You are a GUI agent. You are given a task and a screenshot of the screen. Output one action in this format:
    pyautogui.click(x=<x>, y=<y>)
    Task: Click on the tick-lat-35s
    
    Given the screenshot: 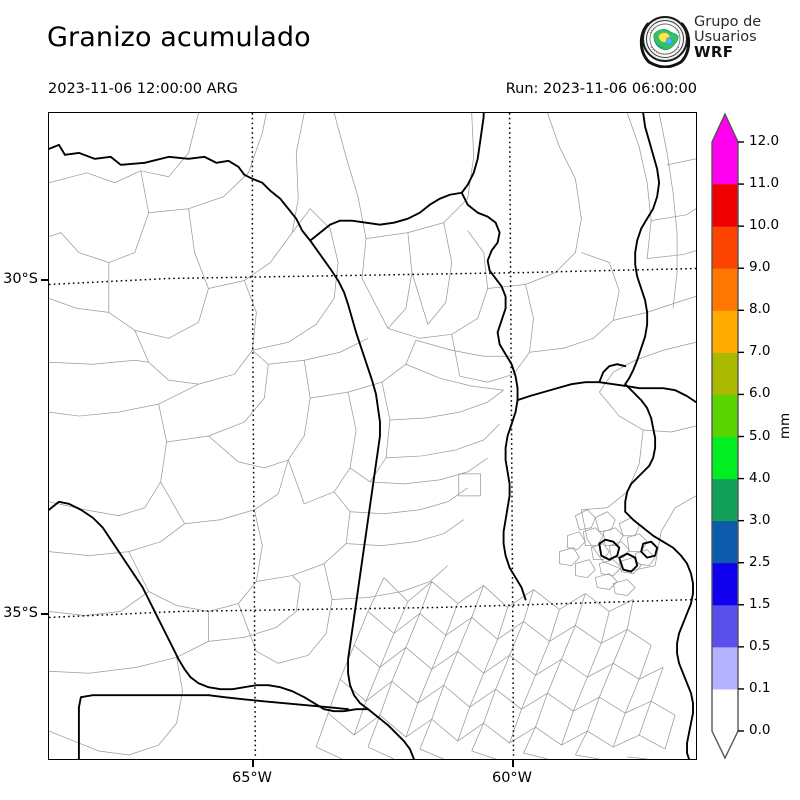 What is the action you would take?
    pyautogui.click(x=44, y=614)
    